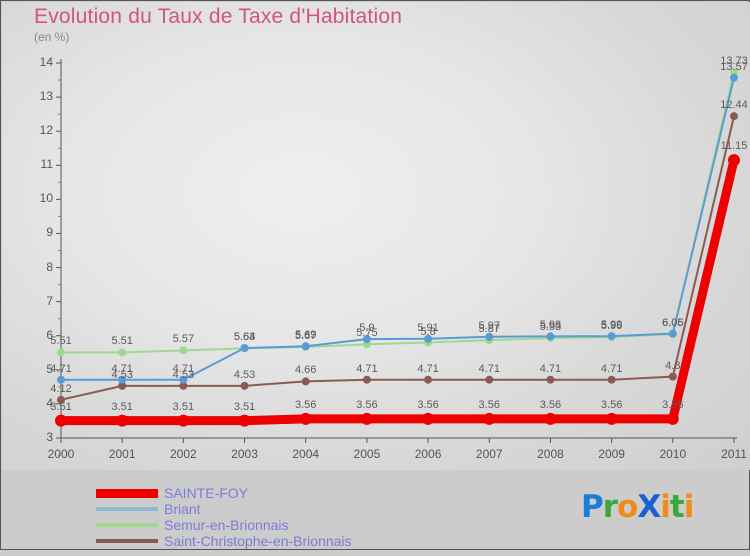 Image resolution: width=750 pixels, height=556 pixels. I want to click on x-axis-tick-label: 2005, so click(367, 454).